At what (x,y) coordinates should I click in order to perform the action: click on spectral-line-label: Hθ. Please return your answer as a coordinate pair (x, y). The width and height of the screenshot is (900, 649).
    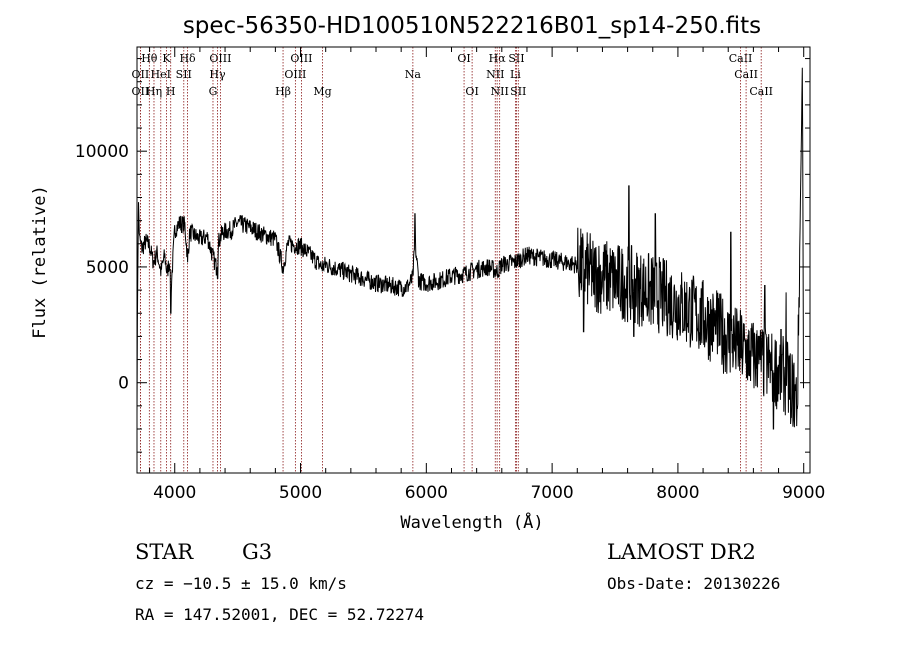
    Looking at the image, I should click on (149, 58).